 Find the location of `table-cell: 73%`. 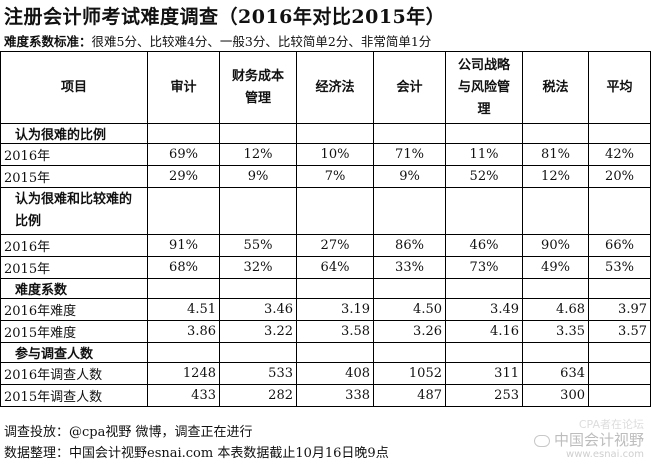

table-cell: 73% is located at coordinates (484, 267).